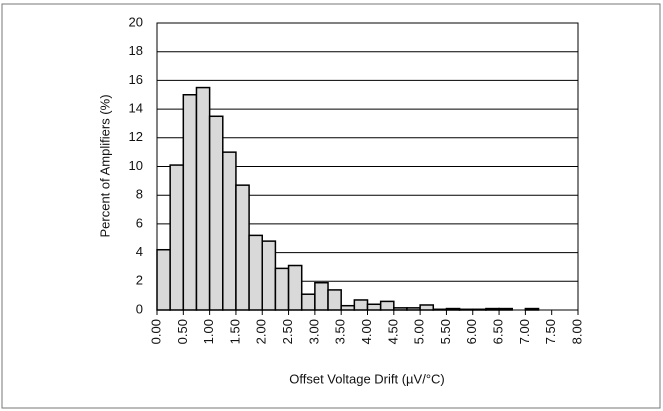 The image size is (663, 411). What do you see at coordinates (136, 136) in the screenshot?
I see `y-tick-label: 12` at bounding box center [136, 136].